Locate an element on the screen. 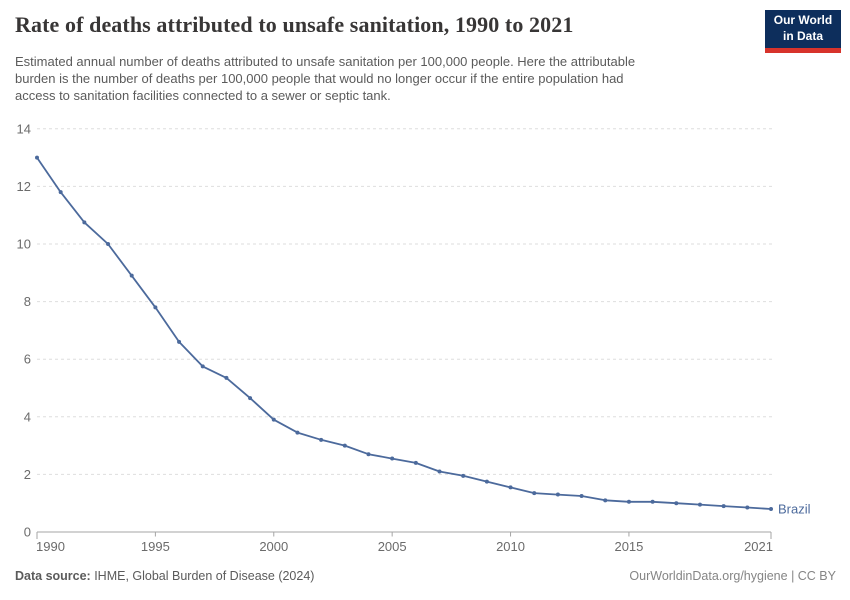  y-tick-label: 14 is located at coordinates (24, 128).